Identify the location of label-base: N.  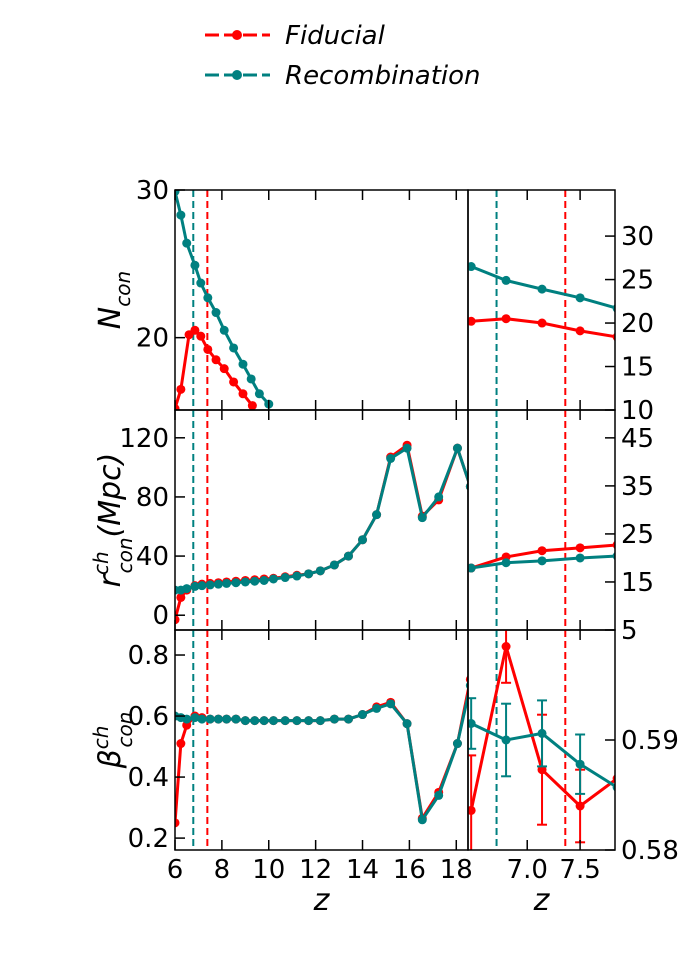
(110, 318).